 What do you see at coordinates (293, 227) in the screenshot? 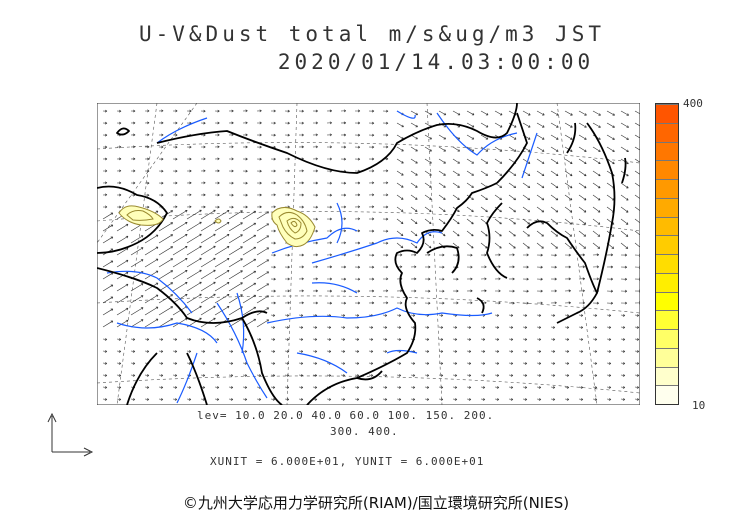
I see `dust-plume-central` at bounding box center [293, 227].